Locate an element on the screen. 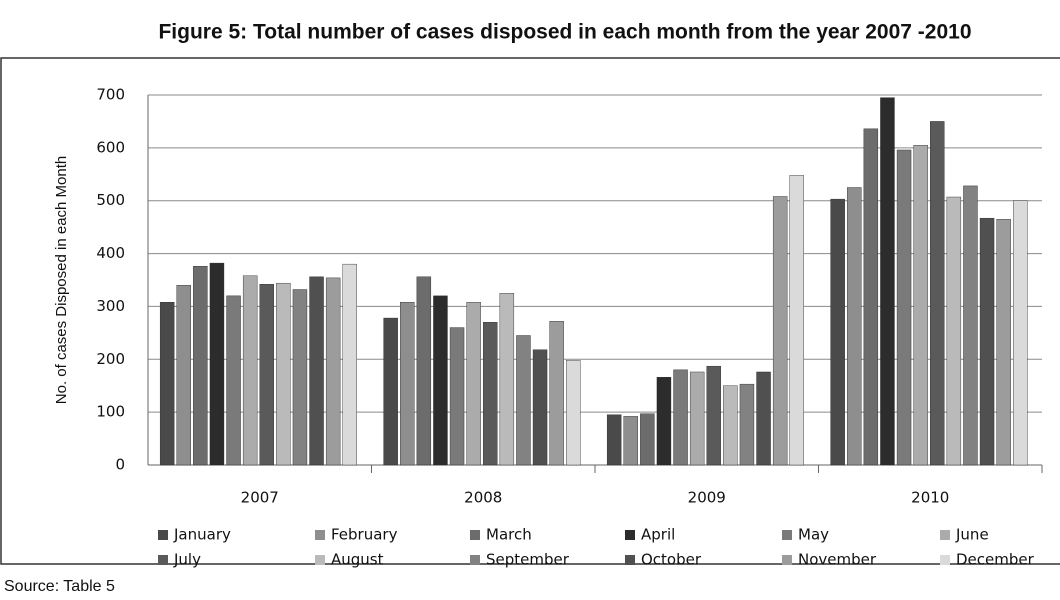 Image resolution: width=1060 pixels, height=600 pixels. x-tick-label: 2007 is located at coordinates (260, 498).